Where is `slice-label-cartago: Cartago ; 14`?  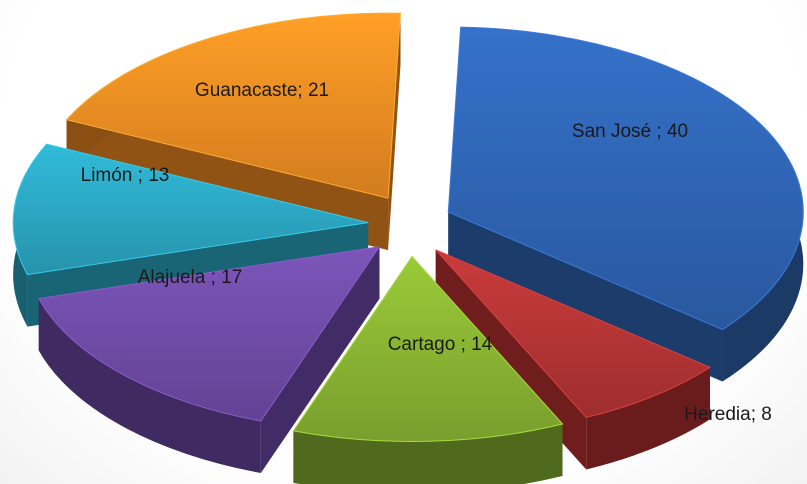
slice-label-cartago: Cartago ; 14 is located at coordinates (440, 344).